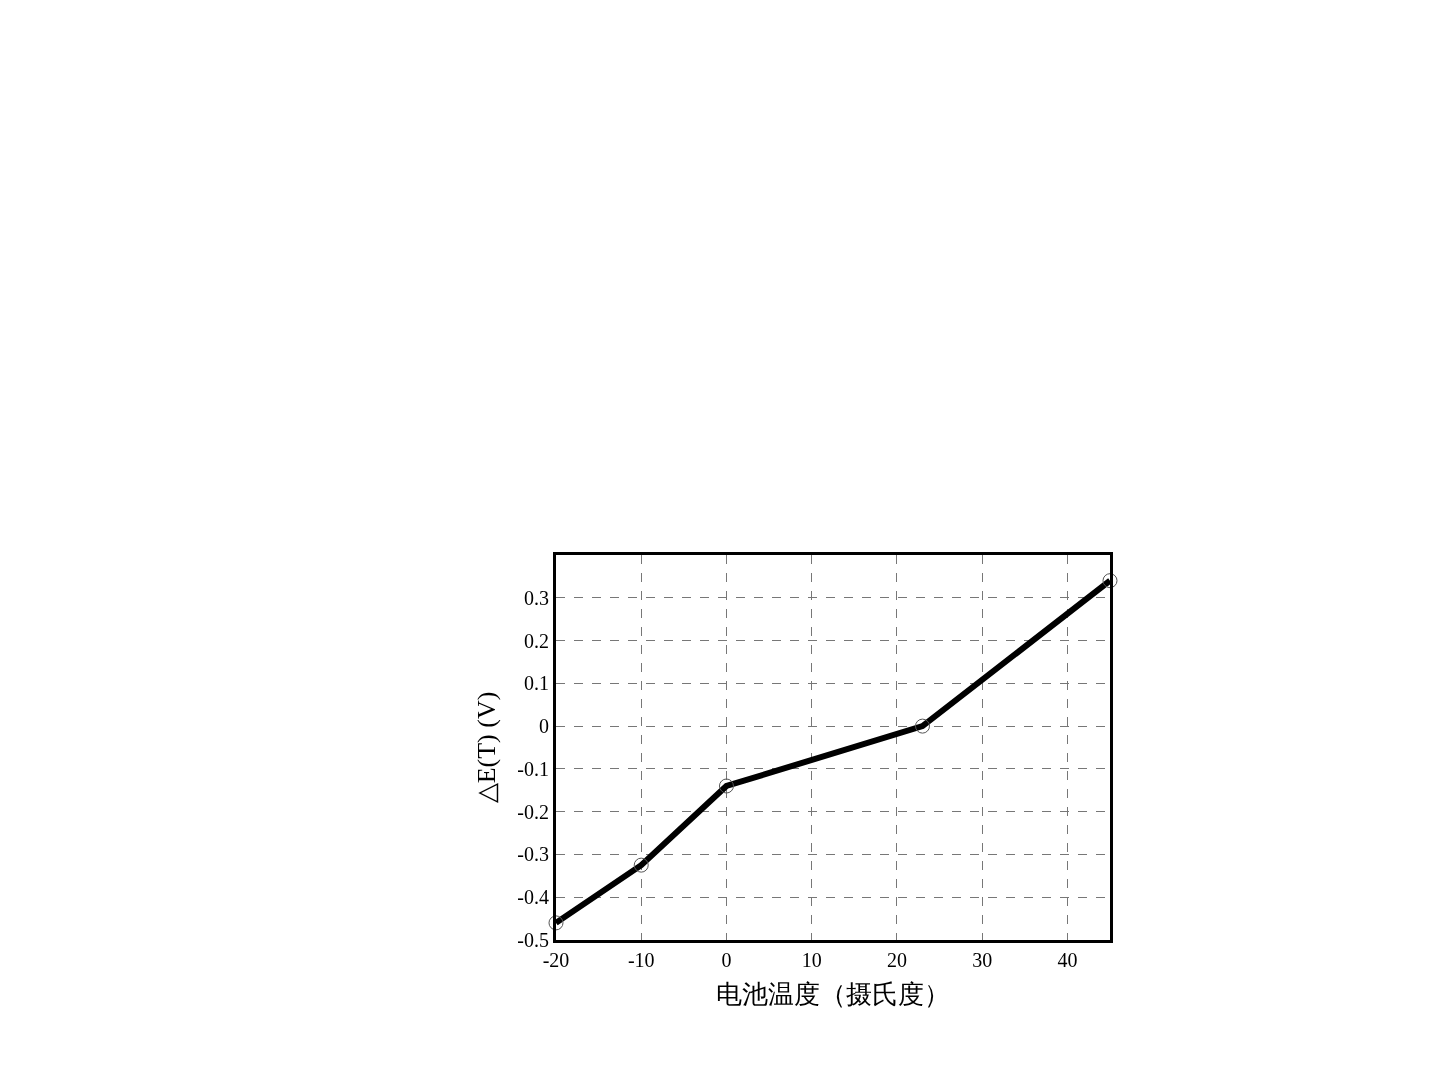 This screenshot has height=1081, width=1441. Describe the element at coordinates (833, 994) in the screenshot. I see `x-axis-title: 电池温度（摄氏度）` at that location.